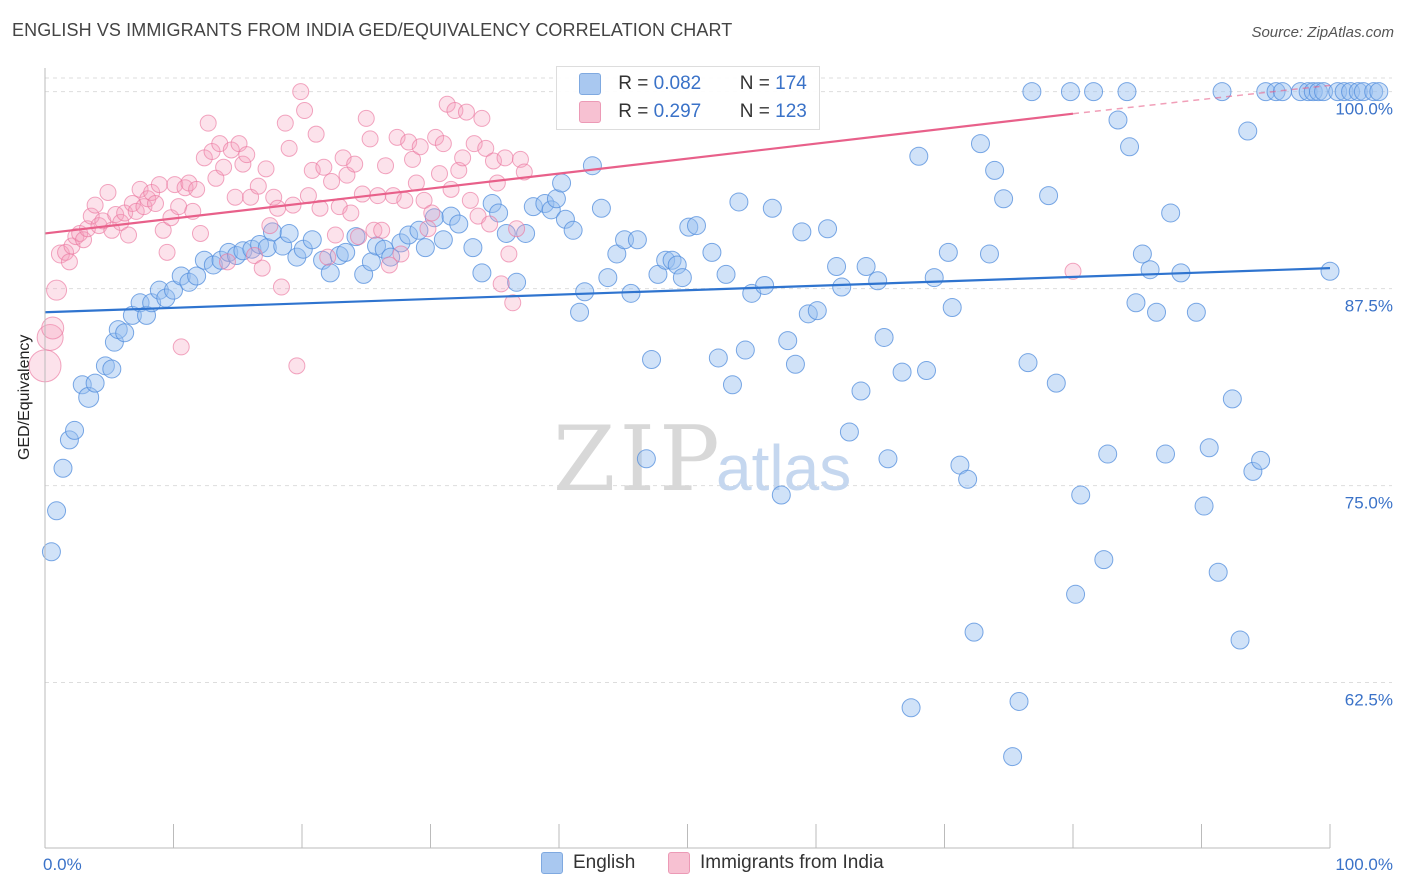  What do you see at coordinates (638, 459) in the screenshot?
I see `watermark-zip: ZIP` at bounding box center [638, 459].